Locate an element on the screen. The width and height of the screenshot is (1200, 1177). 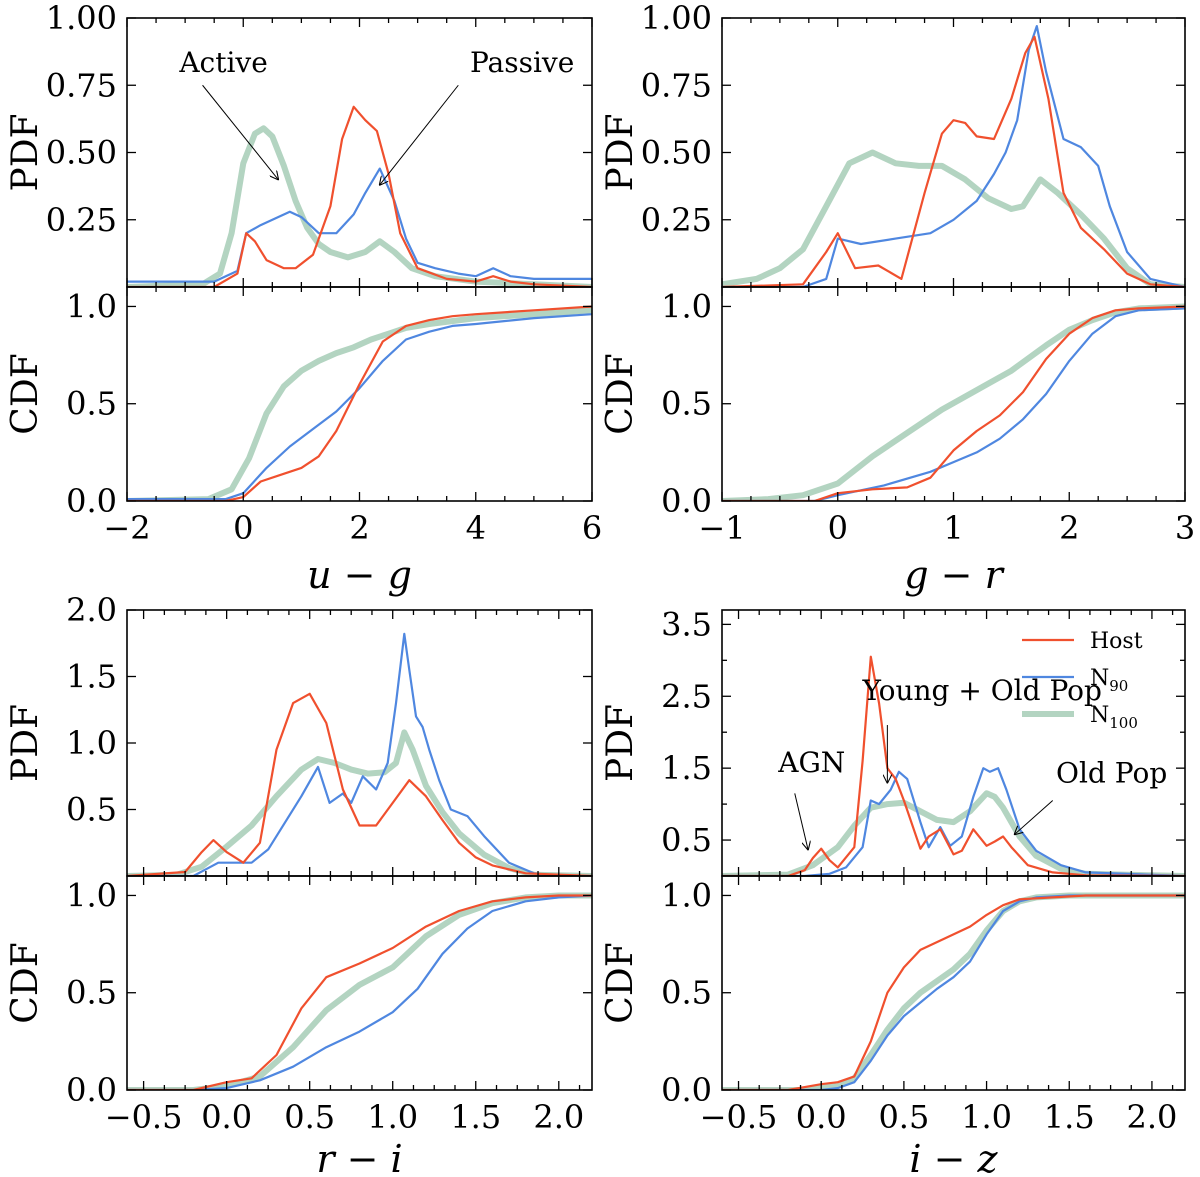
iz-cdf-ytick-label: 1.0 is located at coordinates (686, 895).